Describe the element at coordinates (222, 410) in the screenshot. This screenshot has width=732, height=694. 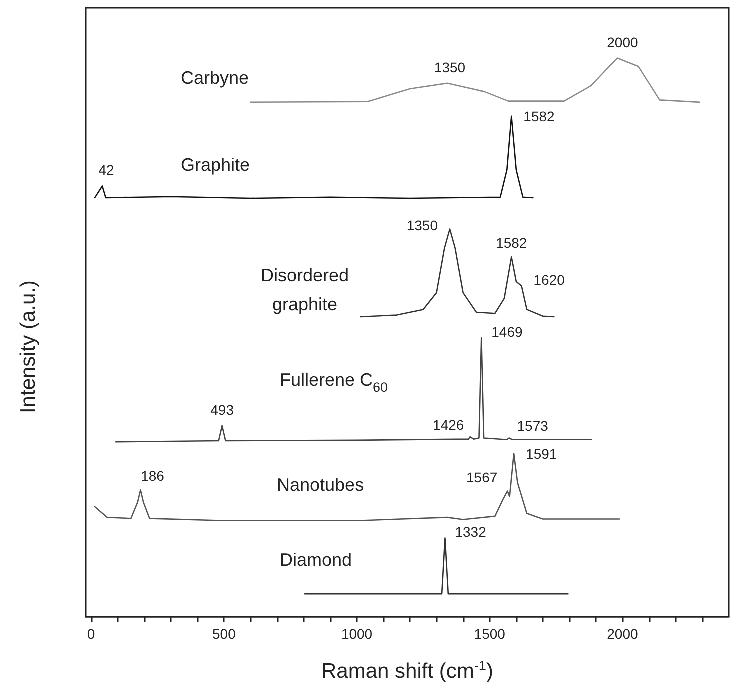
I see `annotation: 493` at that location.